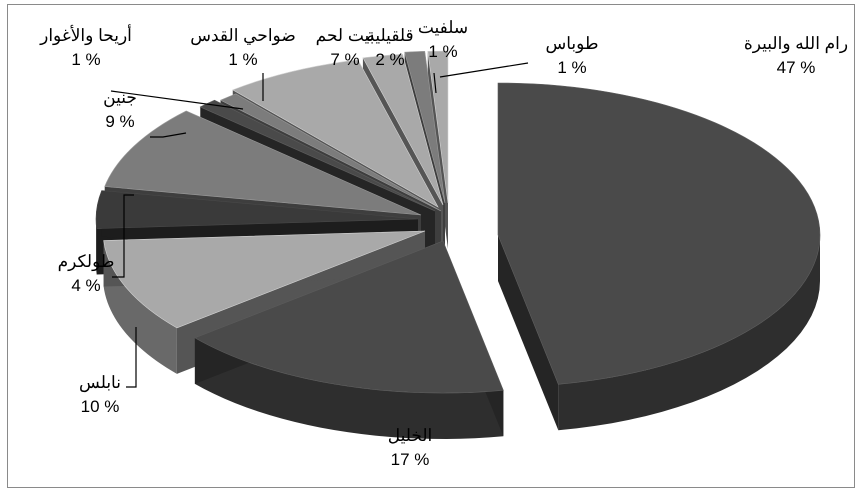 The width and height of the screenshot is (862, 489). What do you see at coordinates (443, 27) in the screenshot?
I see `slice-name-label: سلفيت` at bounding box center [443, 27].